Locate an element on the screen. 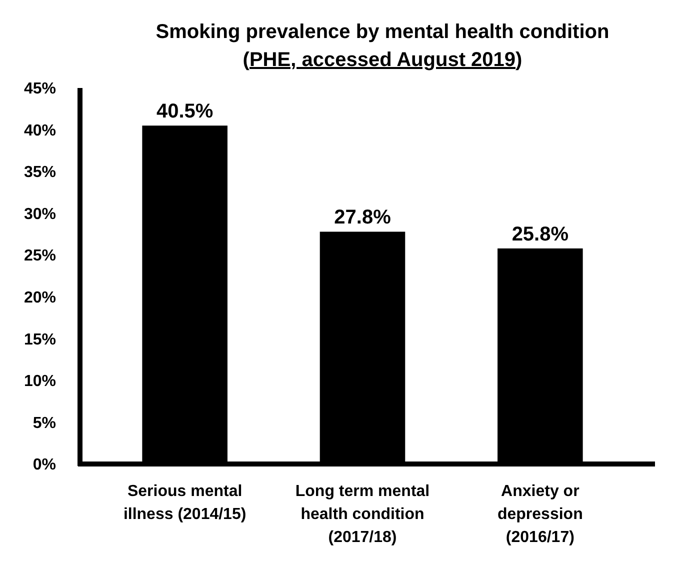 The width and height of the screenshot is (685, 562). y-tick-label: 45% is located at coordinates (40, 89).